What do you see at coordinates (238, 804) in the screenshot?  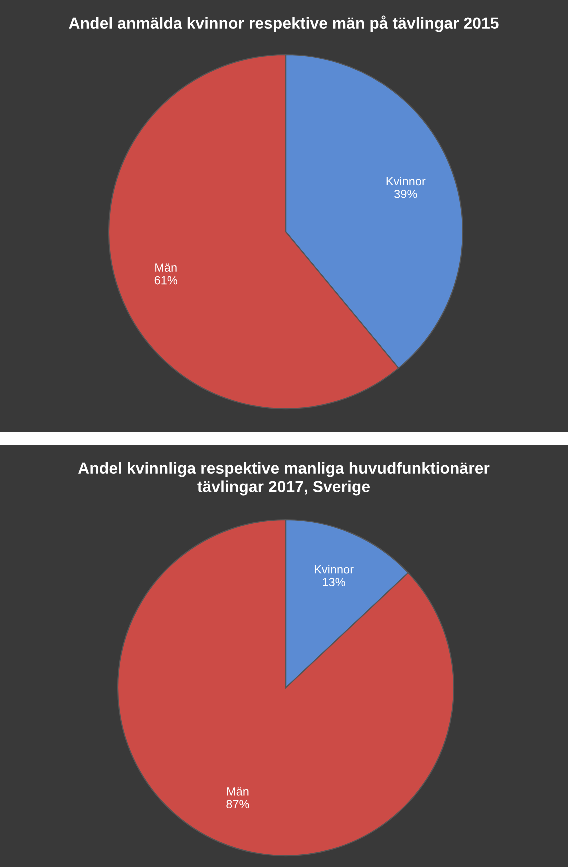 I see `data-label: 87%` at bounding box center [238, 804].